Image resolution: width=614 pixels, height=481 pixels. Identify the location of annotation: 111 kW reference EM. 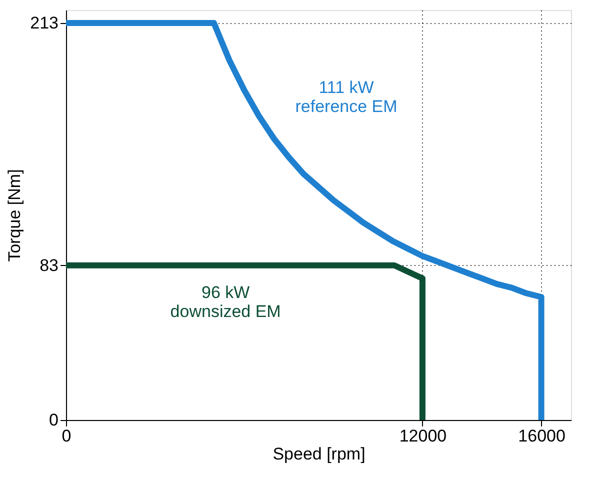
(346, 97).